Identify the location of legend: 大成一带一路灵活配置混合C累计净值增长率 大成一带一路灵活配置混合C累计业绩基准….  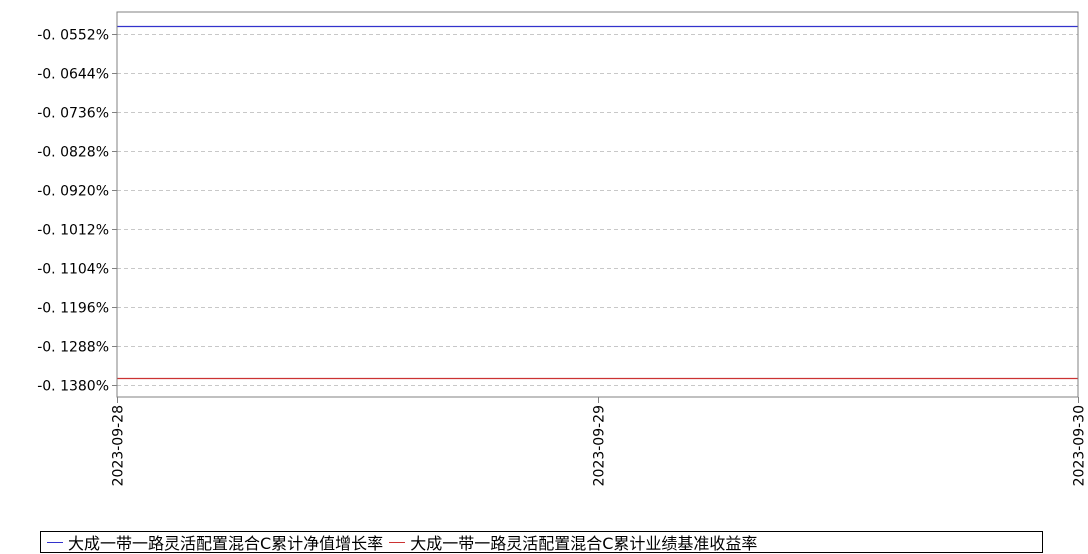
(541, 542).